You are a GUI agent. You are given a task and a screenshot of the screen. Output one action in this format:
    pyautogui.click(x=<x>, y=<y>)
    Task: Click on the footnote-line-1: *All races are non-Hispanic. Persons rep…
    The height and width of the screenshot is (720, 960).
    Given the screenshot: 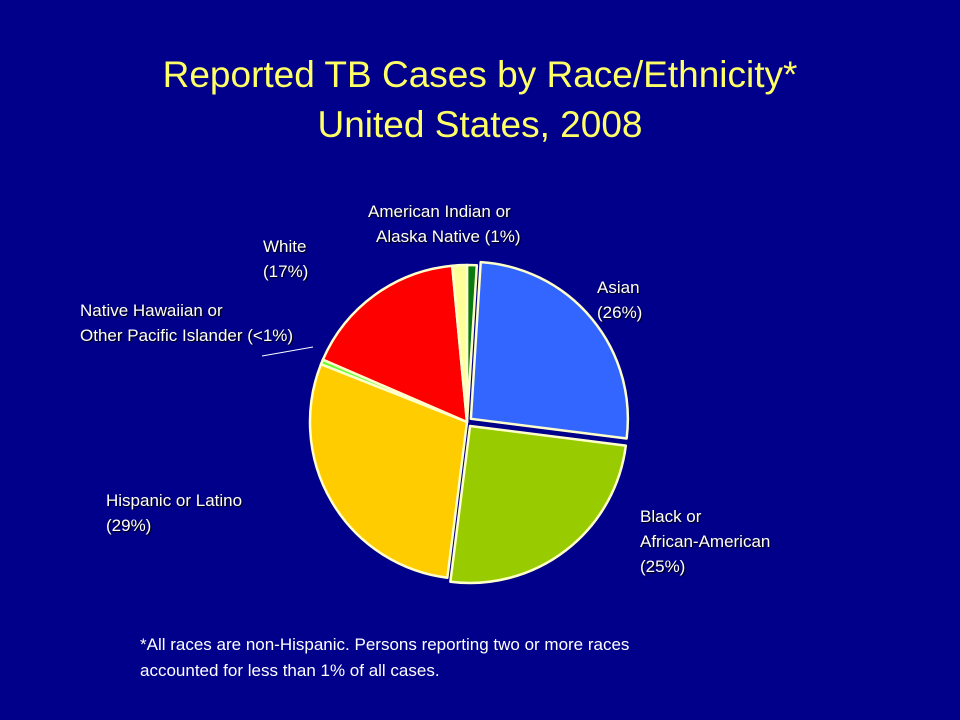 What is the action you would take?
    pyautogui.click(x=385, y=644)
    